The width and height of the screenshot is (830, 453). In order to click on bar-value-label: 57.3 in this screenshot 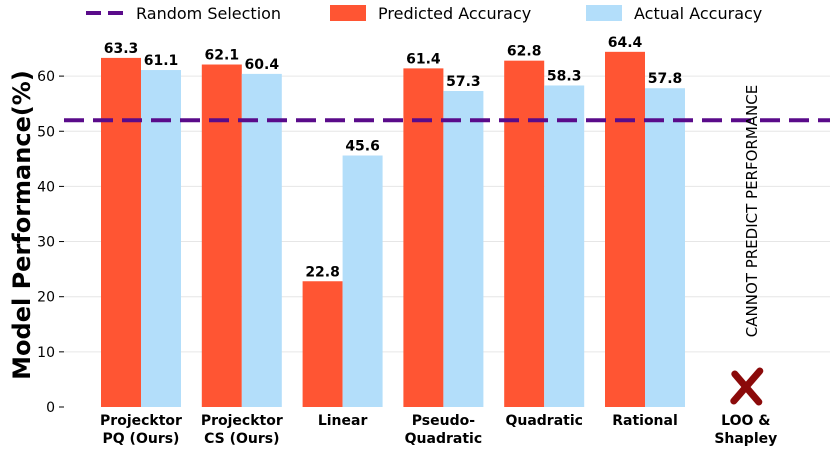, I will do `click(463, 82)`.